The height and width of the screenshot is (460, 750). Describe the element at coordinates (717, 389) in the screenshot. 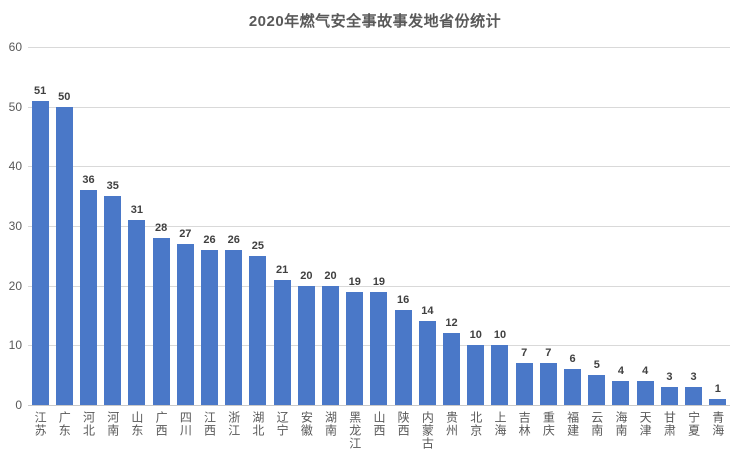

I see `bar-value-label: 1` at that location.